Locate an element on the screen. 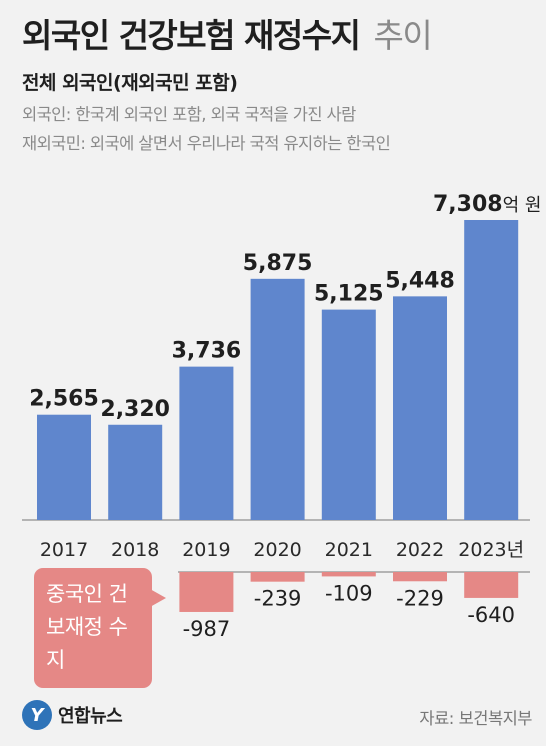 The width and height of the screenshot is (546, 746). value-label-2017: 2,565 is located at coordinates (64, 399).